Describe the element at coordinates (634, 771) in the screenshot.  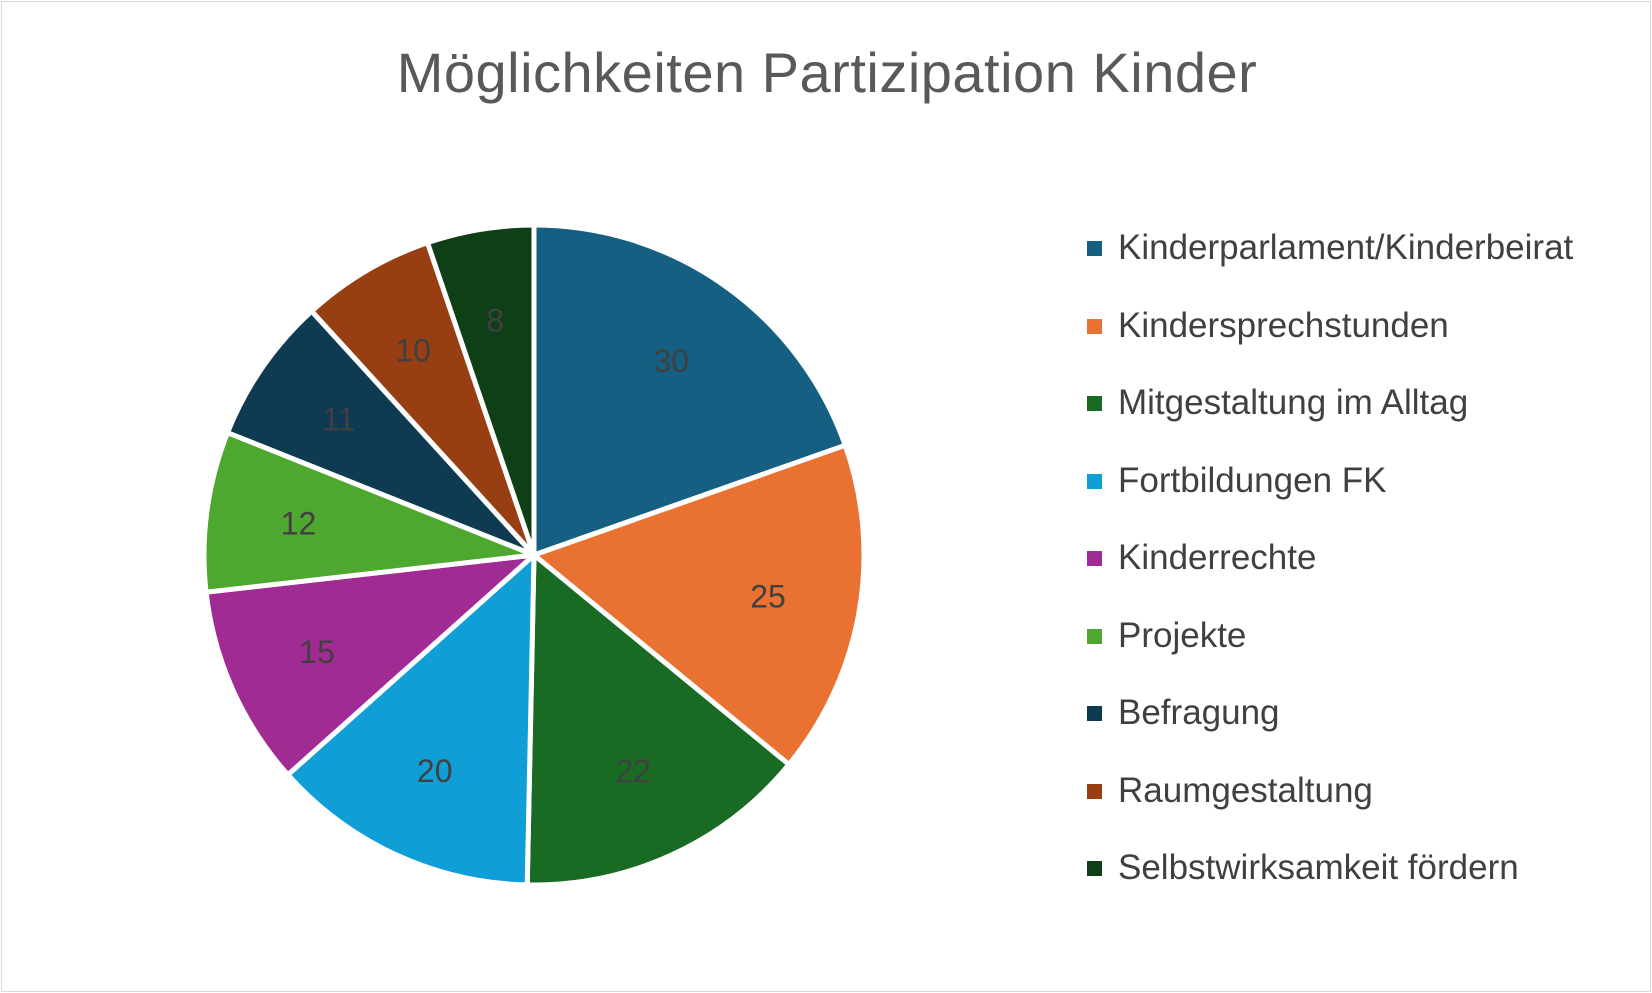
I see `slice-data-label: 22` at that location.